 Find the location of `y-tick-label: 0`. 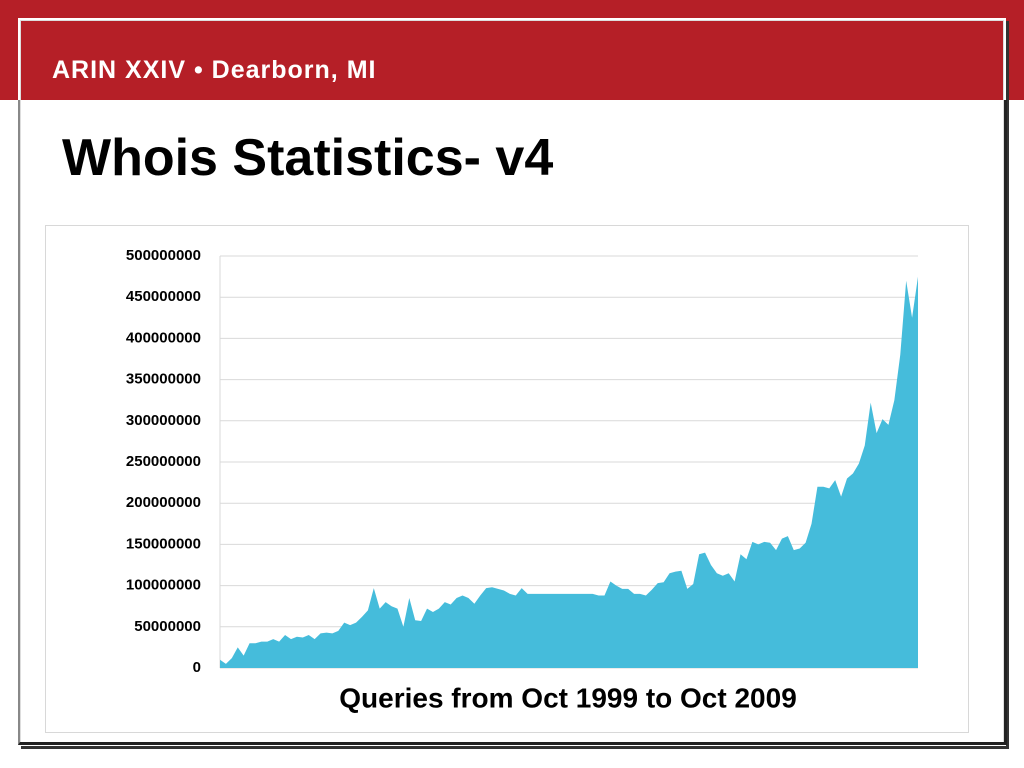

y-tick-label: 0 is located at coordinates (197, 667).